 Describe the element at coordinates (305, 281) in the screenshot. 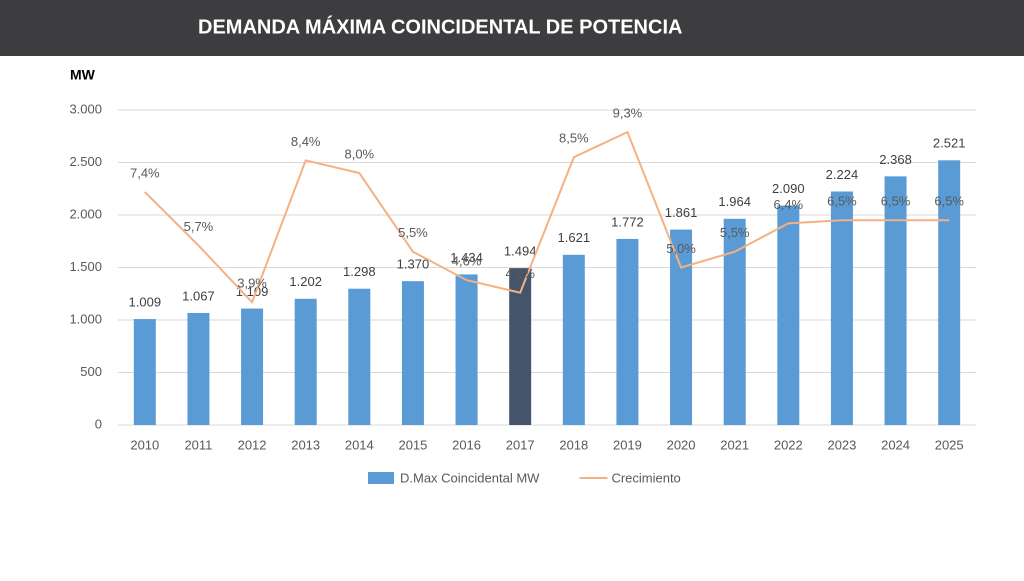

I see `data-label: 1.202` at that location.